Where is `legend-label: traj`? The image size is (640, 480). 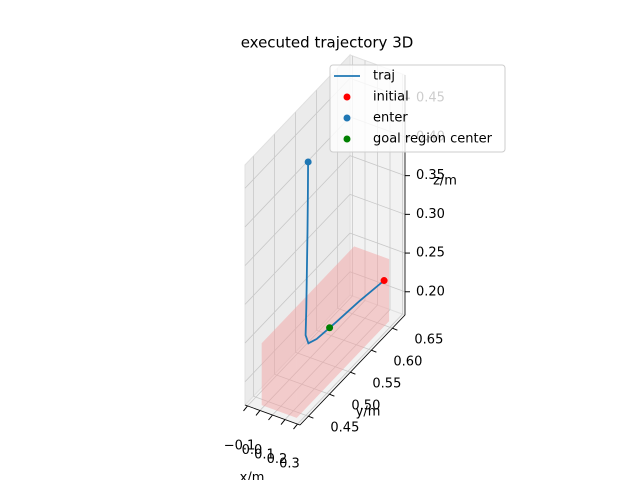
legend-label: traj is located at coordinates (384, 76).